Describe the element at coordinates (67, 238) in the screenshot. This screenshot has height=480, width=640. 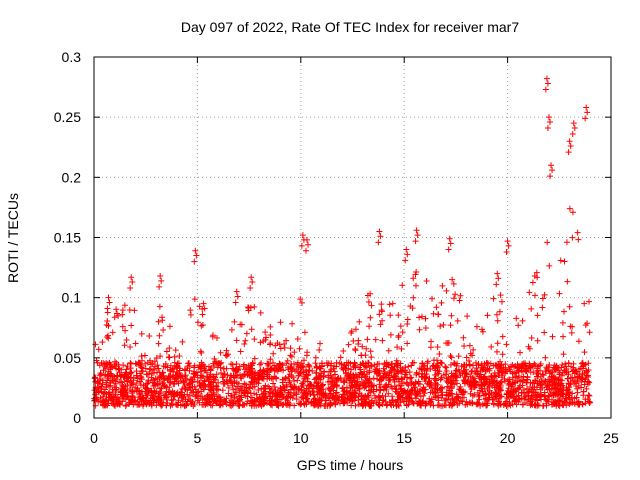
I see `y-tick-label: 0.15` at that location.